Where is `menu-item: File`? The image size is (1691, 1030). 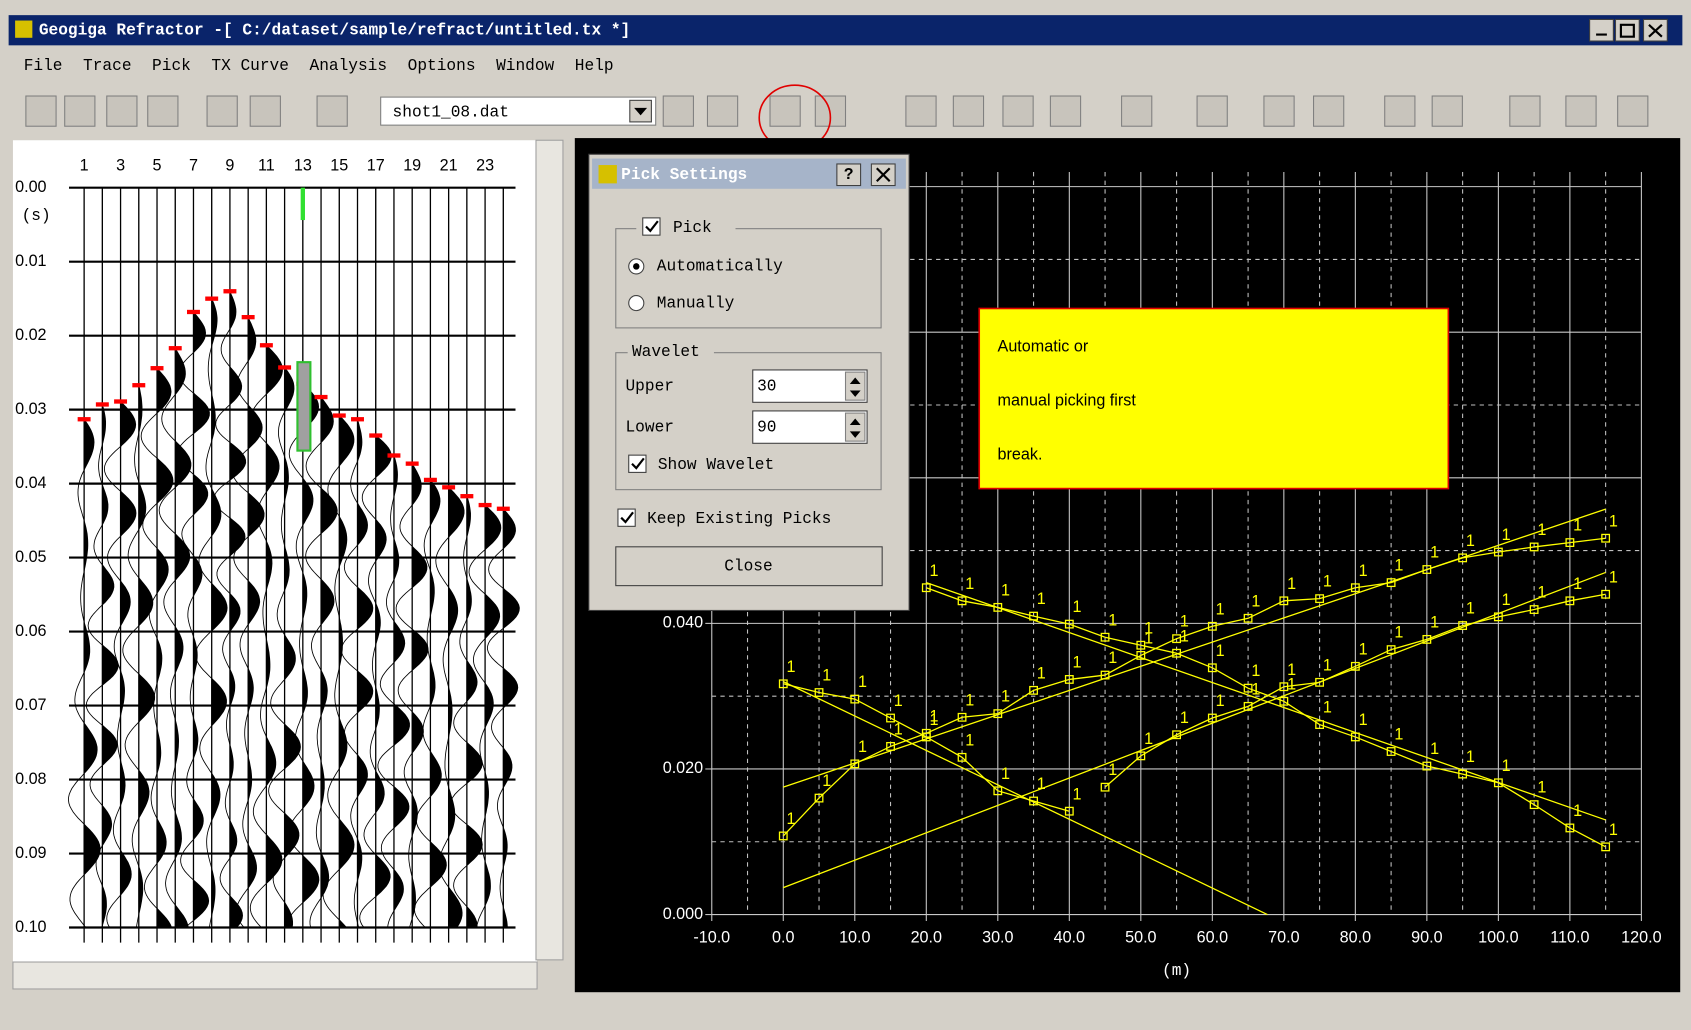 menu-item: File is located at coordinates (43, 66).